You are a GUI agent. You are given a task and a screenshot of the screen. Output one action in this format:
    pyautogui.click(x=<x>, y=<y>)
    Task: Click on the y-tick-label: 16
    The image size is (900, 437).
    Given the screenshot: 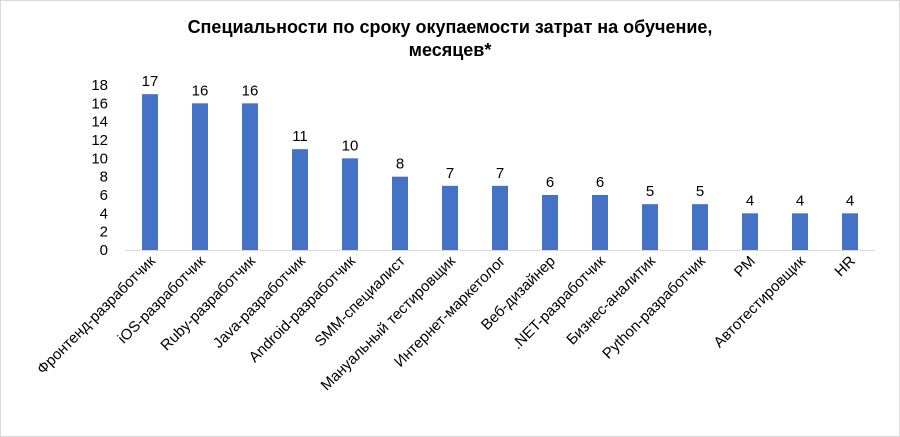 What is the action you would take?
    pyautogui.click(x=99, y=103)
    